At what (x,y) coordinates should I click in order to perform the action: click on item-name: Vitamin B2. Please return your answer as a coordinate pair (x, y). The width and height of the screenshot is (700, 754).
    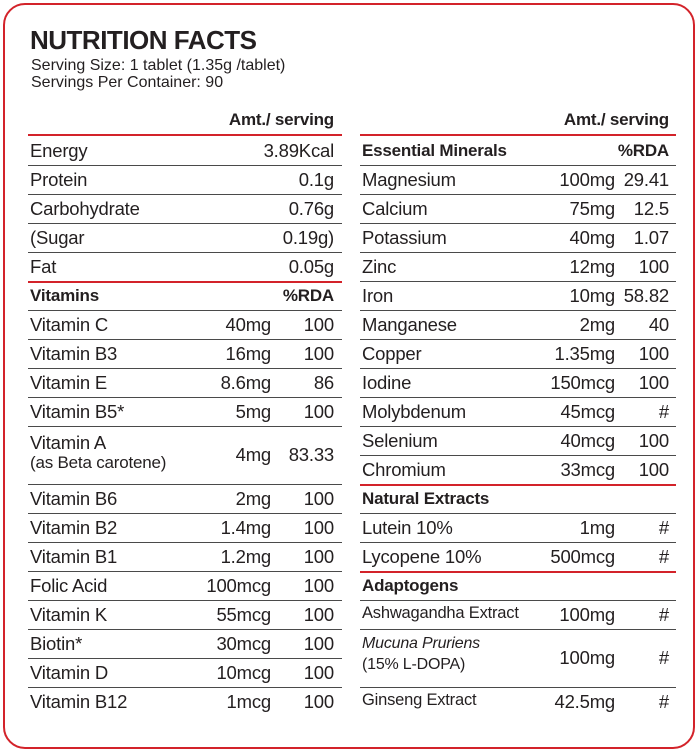
    Looking at the image, I should click on (74, 527).